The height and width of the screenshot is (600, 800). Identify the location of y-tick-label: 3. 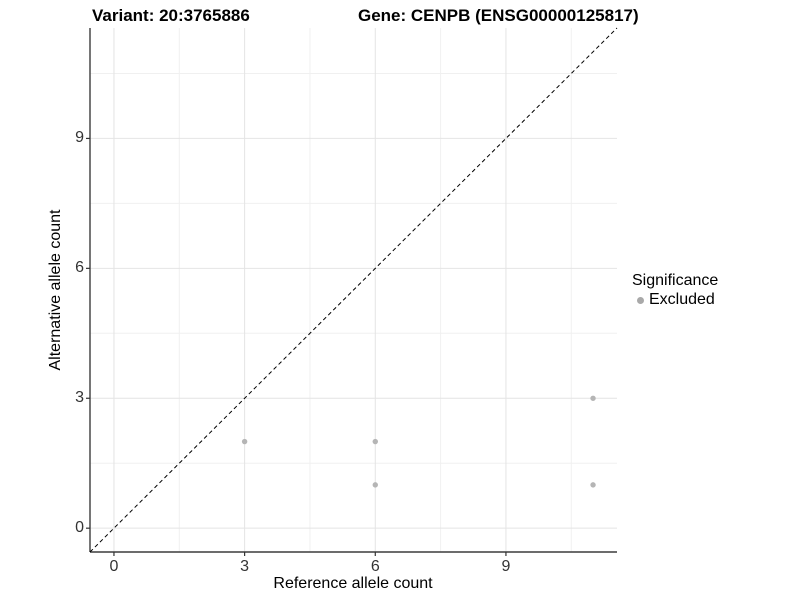
(79, 398).